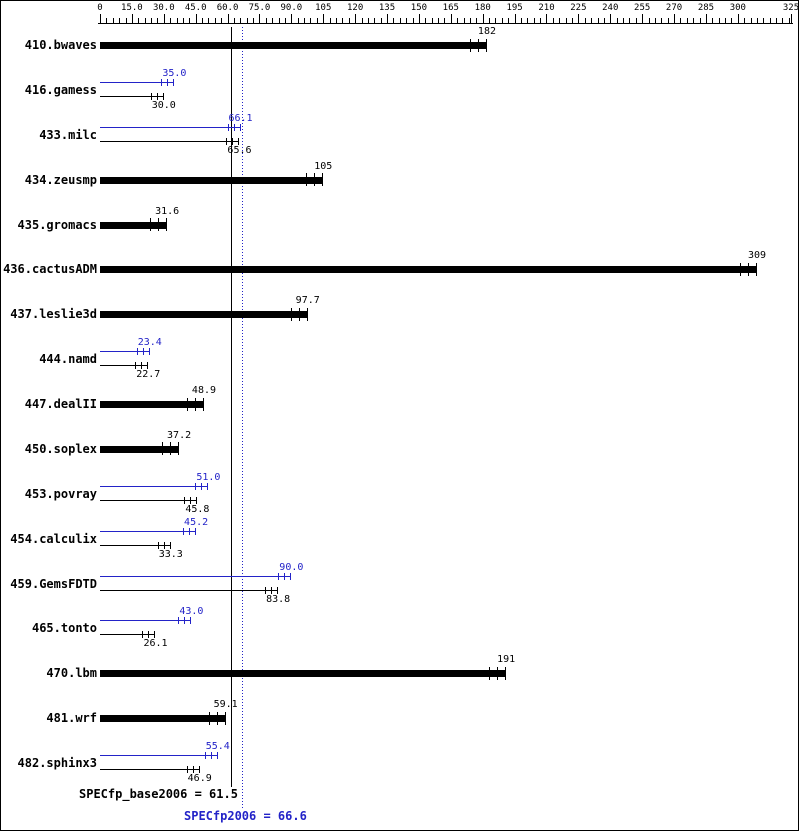 The image size is (799, 831). What do you see at coordinates (163, 8) in the screenshot?
I see `axis-tick-label: 30.0` at bounding box center [163, 8].